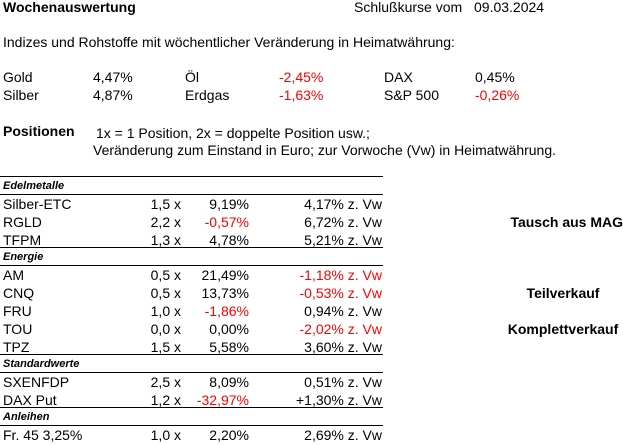  Describe the element at coordinates (408, 7) in the screenshot. I see `date-label: Schlußkurse vom` at that location.